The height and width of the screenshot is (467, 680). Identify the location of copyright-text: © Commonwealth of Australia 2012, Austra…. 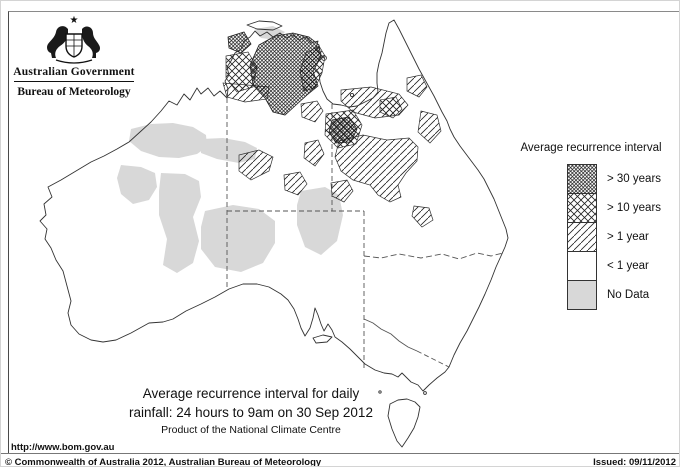
(163, 462).